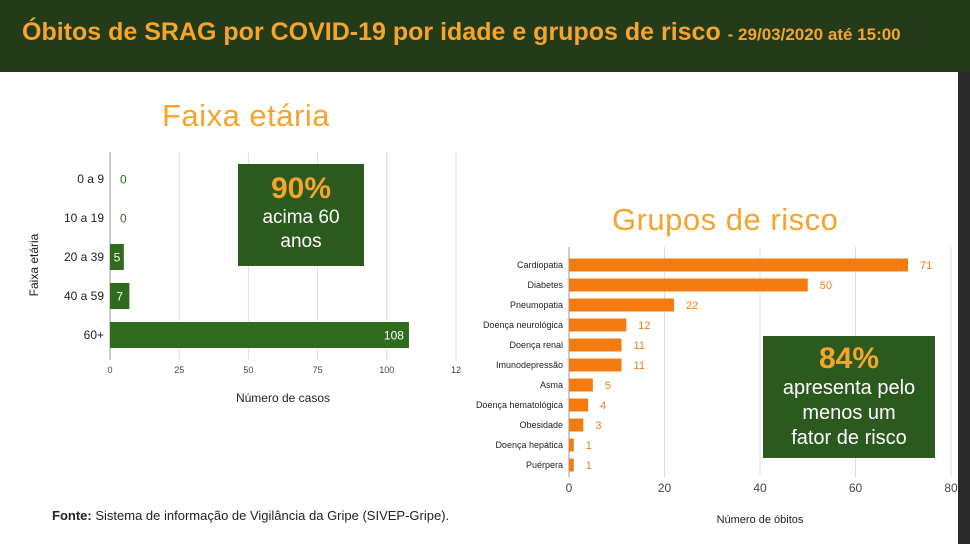 The height and width of the screenshot is (544, 970). I want to click on category-label: 40 a 59, so click(84, 296).